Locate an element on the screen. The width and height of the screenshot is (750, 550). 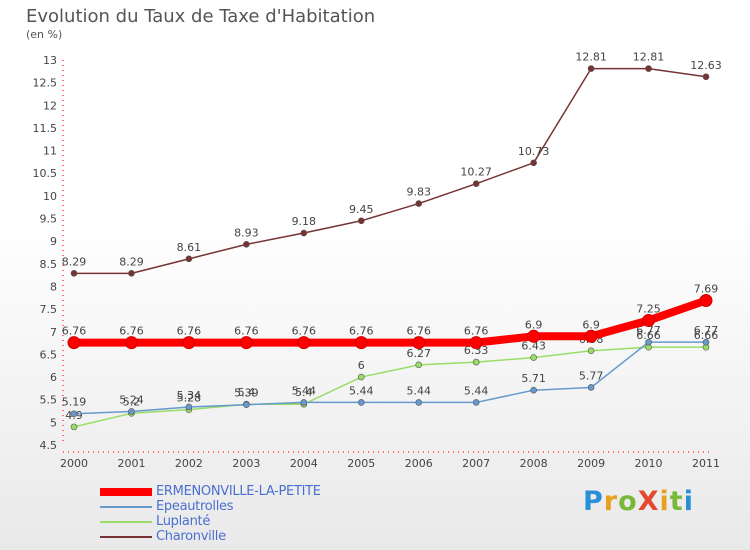
data-label-3-5: 9.45 is located at coordinates (361, 209).